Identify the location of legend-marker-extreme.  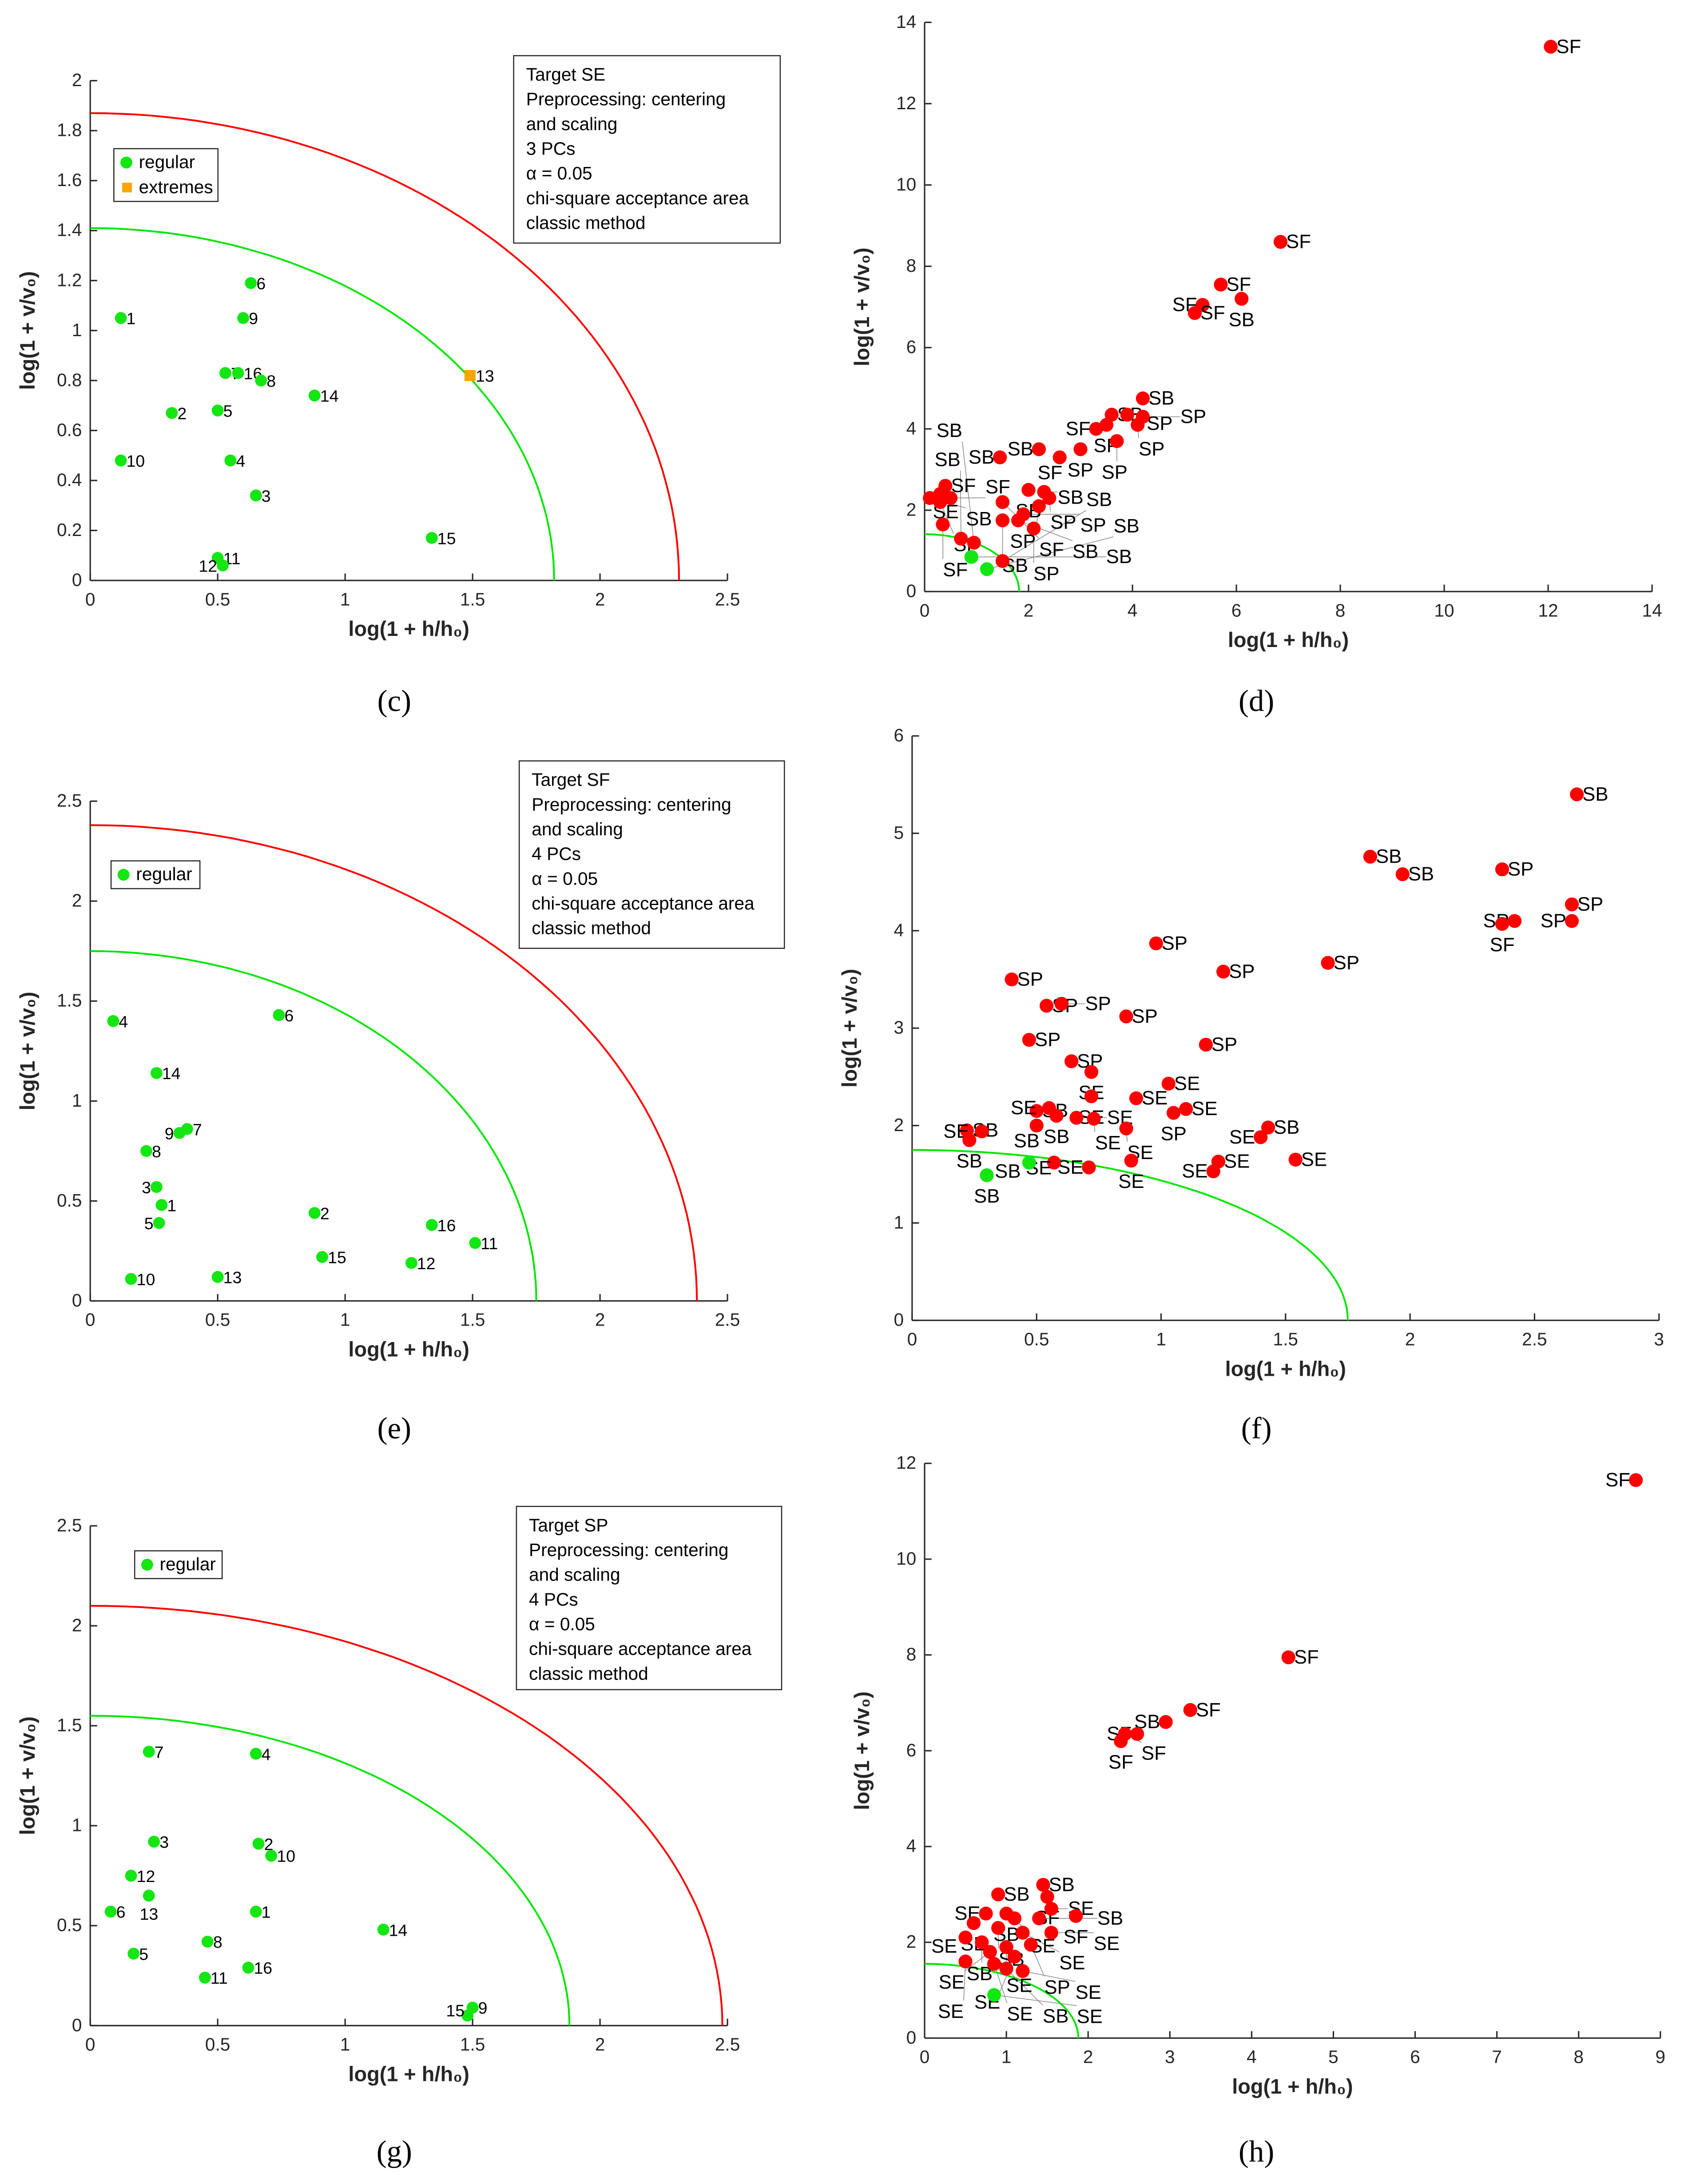
(127, 188).